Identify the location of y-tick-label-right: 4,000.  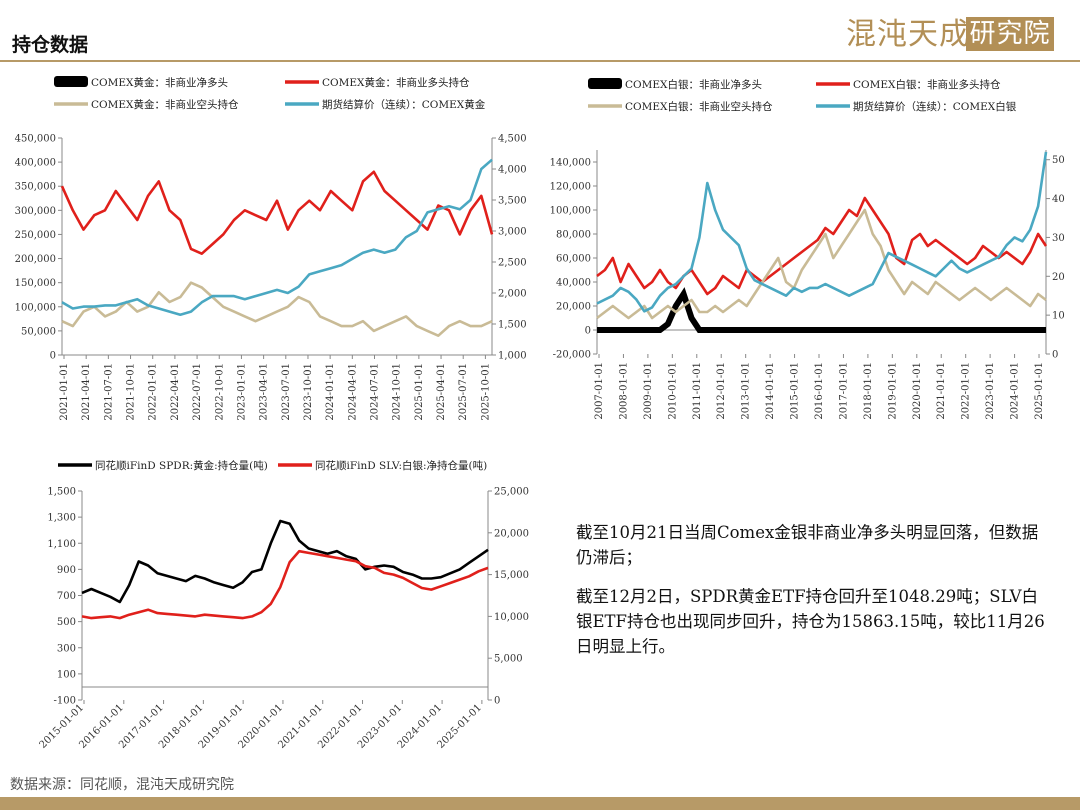
(512, 170).